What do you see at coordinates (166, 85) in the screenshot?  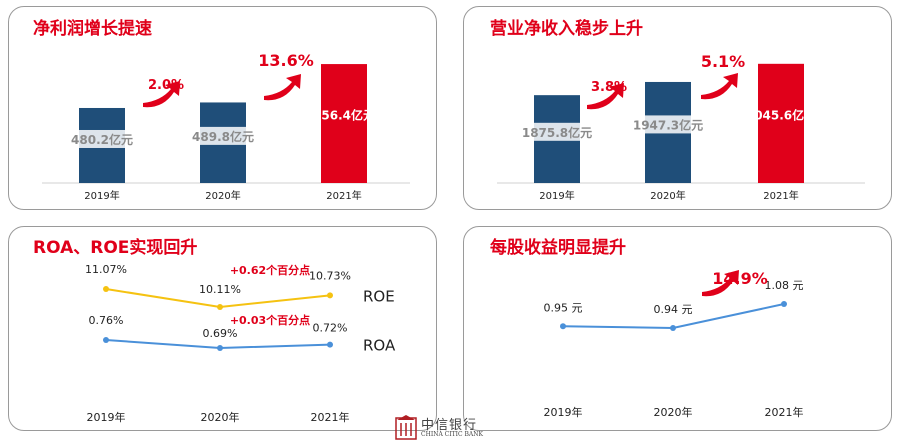 I see `growth-label: 2.0%` at bounding box center [166, 85].